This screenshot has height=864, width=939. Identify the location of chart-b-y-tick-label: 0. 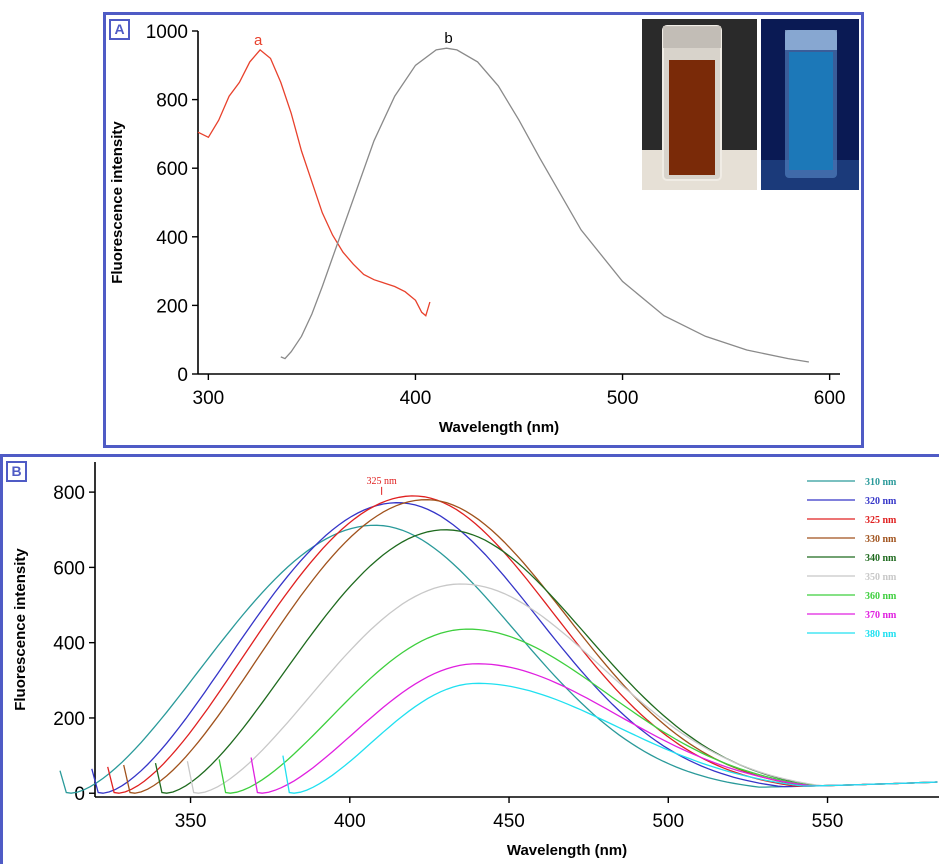
(79, 794).